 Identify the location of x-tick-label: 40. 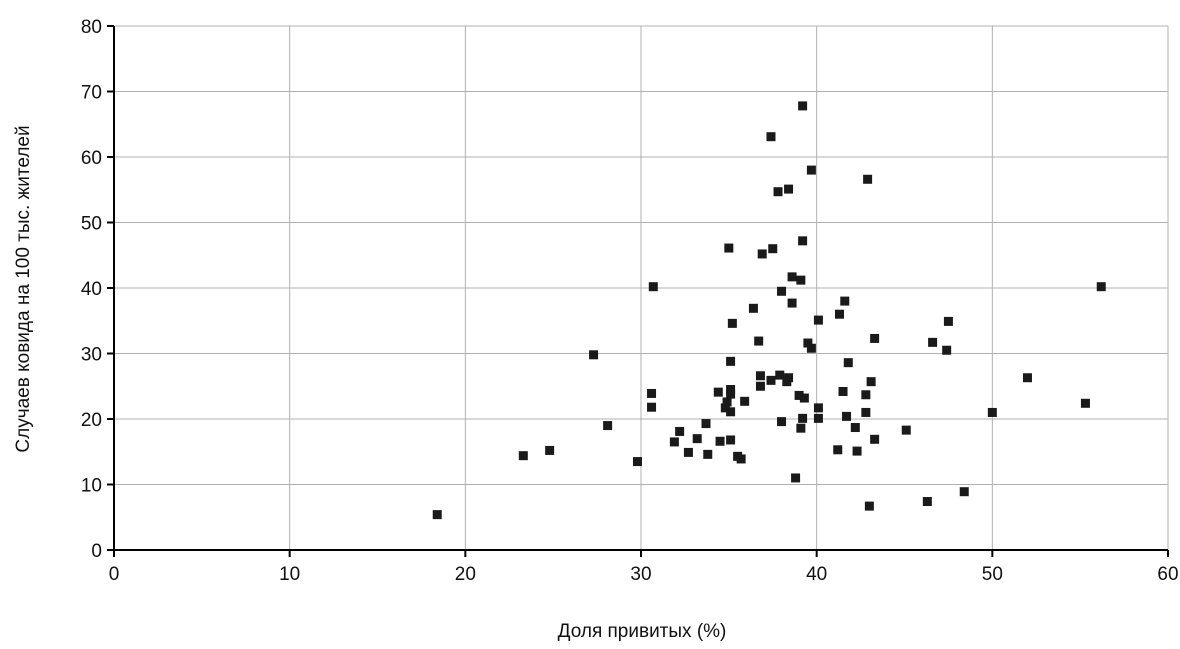
(816, 574).